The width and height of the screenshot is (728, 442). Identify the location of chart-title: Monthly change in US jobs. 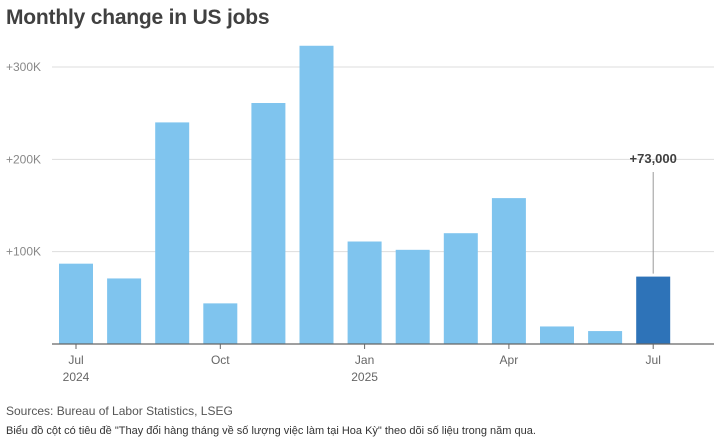
(138, 17).